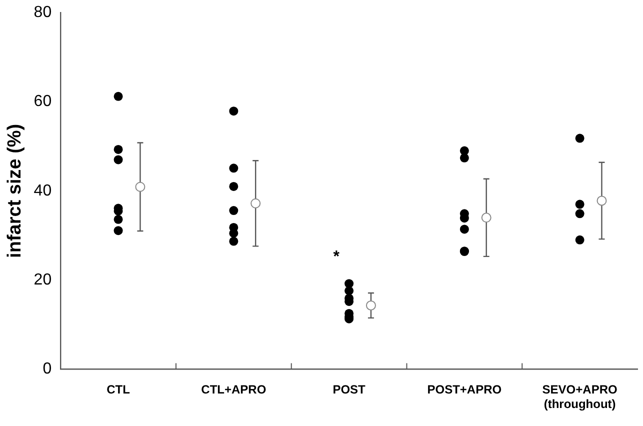  Describe the element at coordinates (336, 257) in the screenshot. I see `annotation: *` at that location.